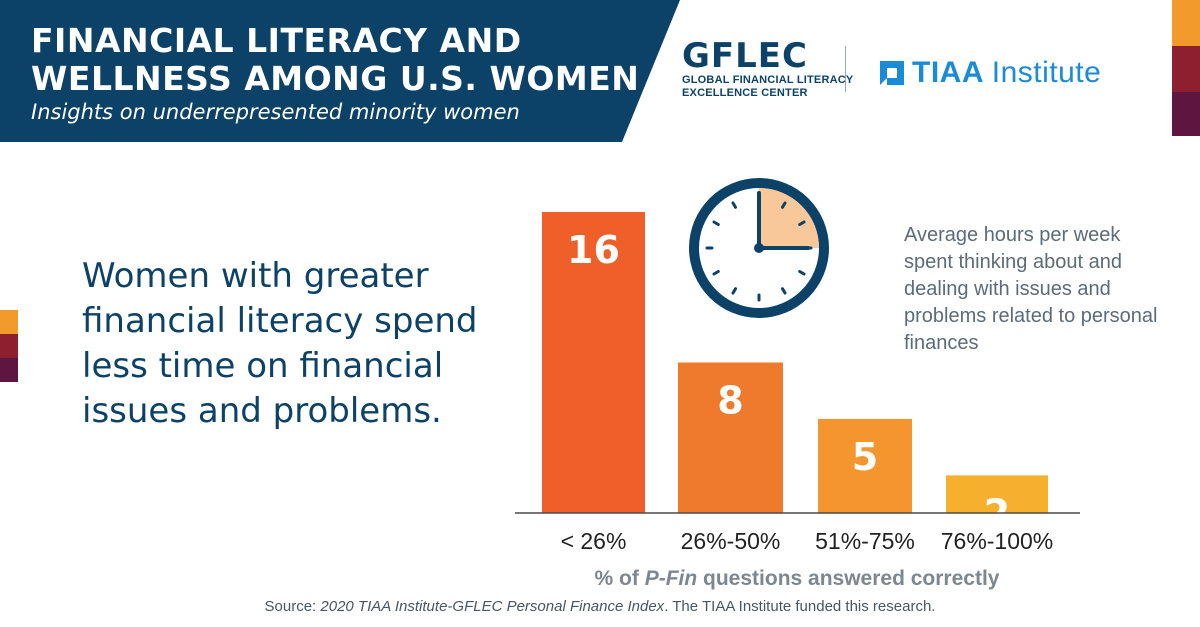  I want to click on tiaa-institute-logo: TIAA Institute, so click(989, 73).